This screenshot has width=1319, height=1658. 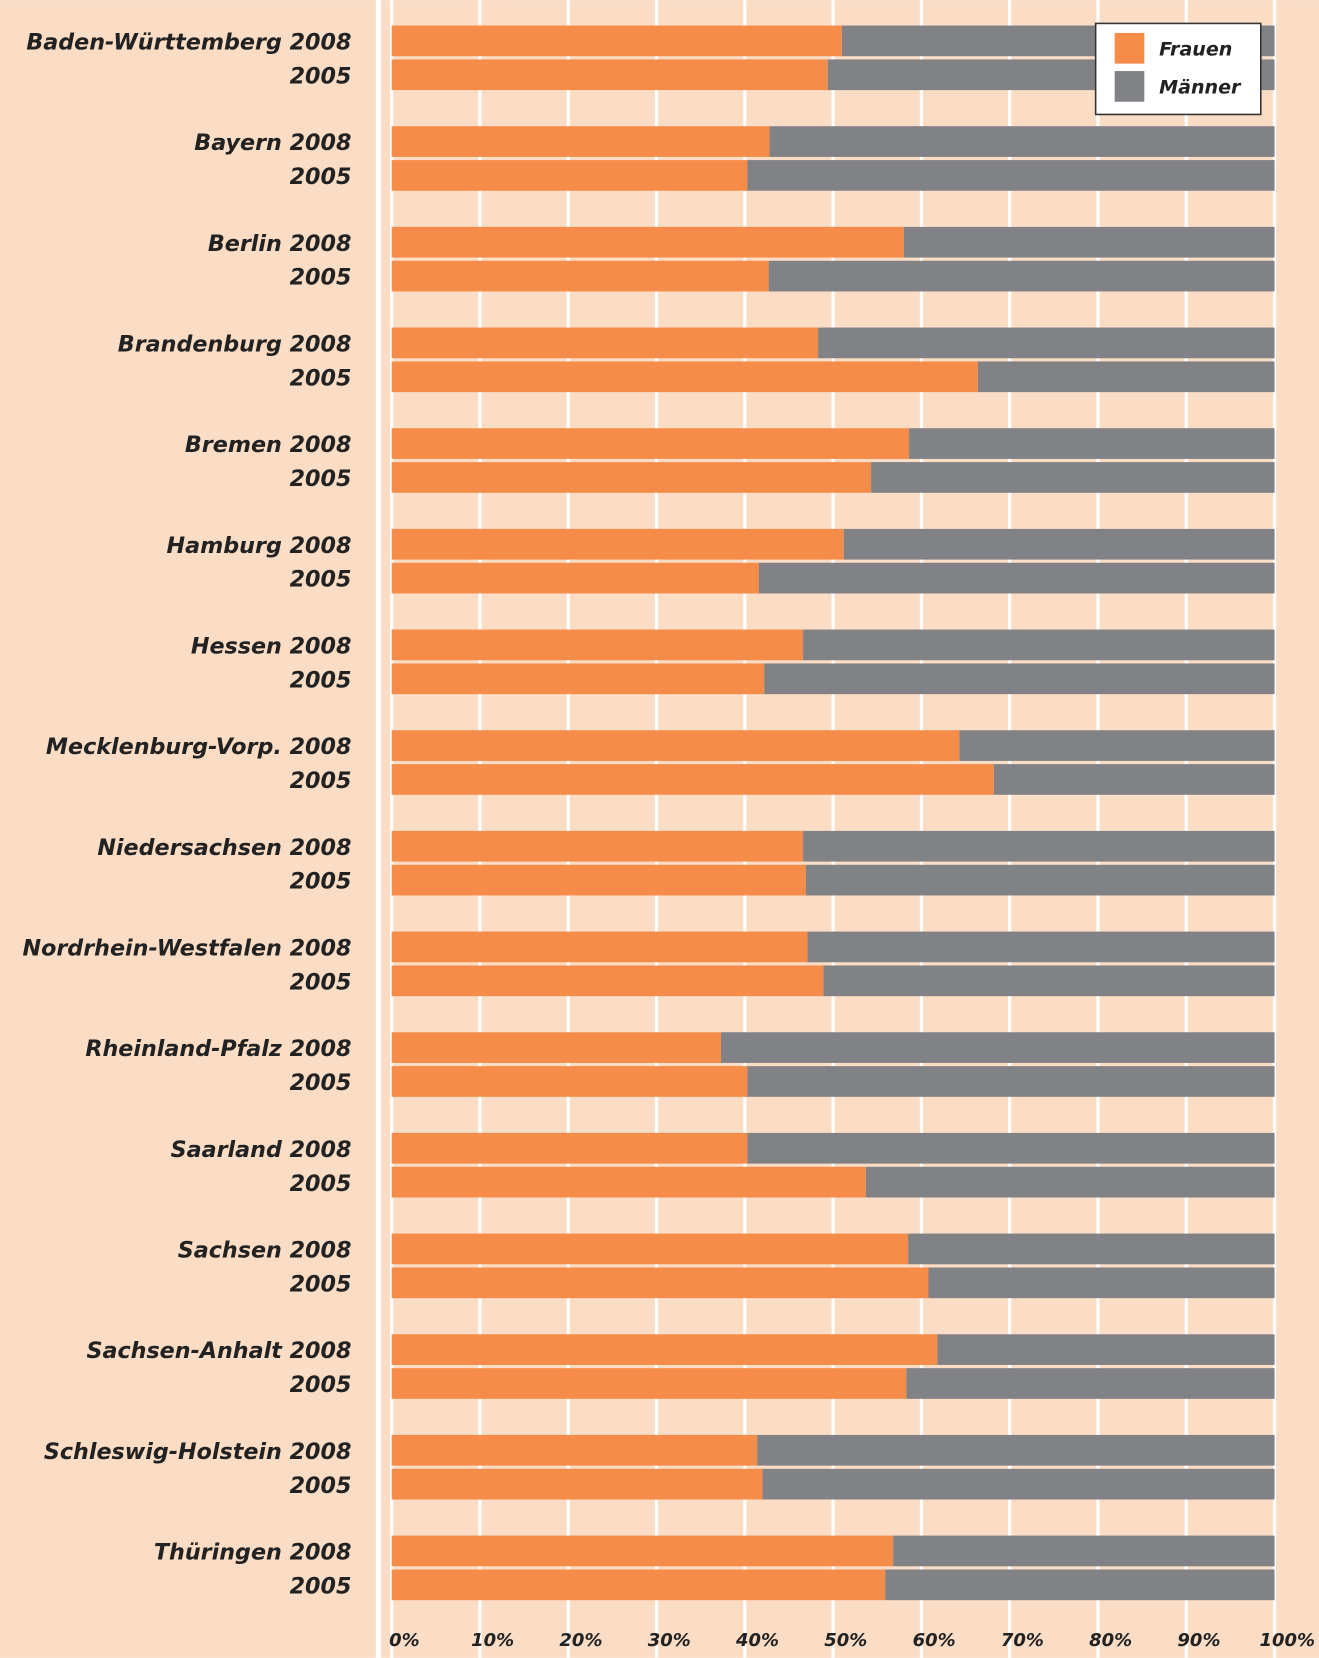 I want to click on y-tick-label: Sachsen 2008, so click(x=265, y=1251).